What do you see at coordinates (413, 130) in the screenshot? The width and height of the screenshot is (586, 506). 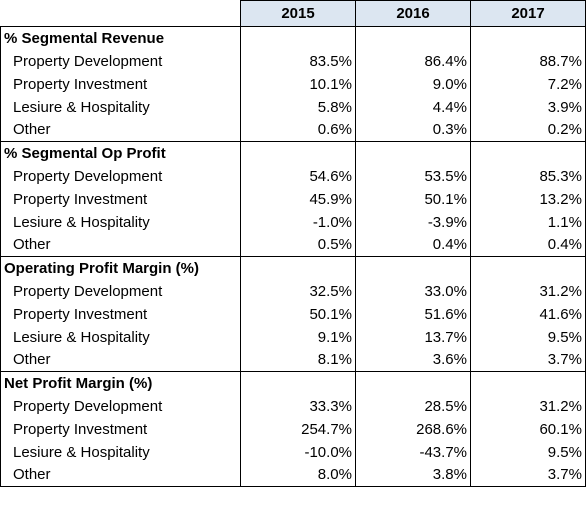 I see `value-cell: 0.3%` at bounding box center [413, 130].